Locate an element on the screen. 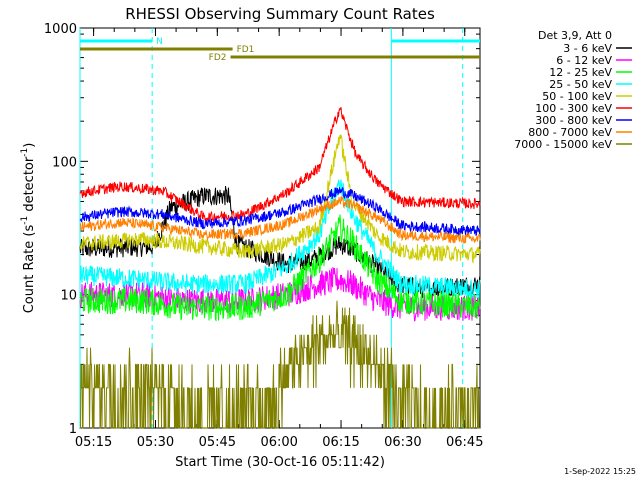 The width and height of the screenshot is (640, 480). flag-fd1-label: FD1 is located at coordinates (246, 50).